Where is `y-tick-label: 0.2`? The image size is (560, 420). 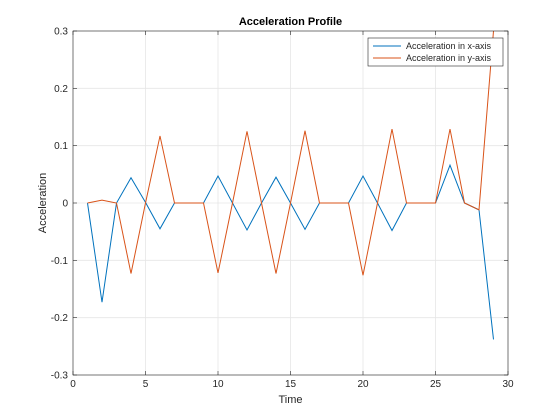
y-tick-label: 0.2 is located at coordinates (61, 89).